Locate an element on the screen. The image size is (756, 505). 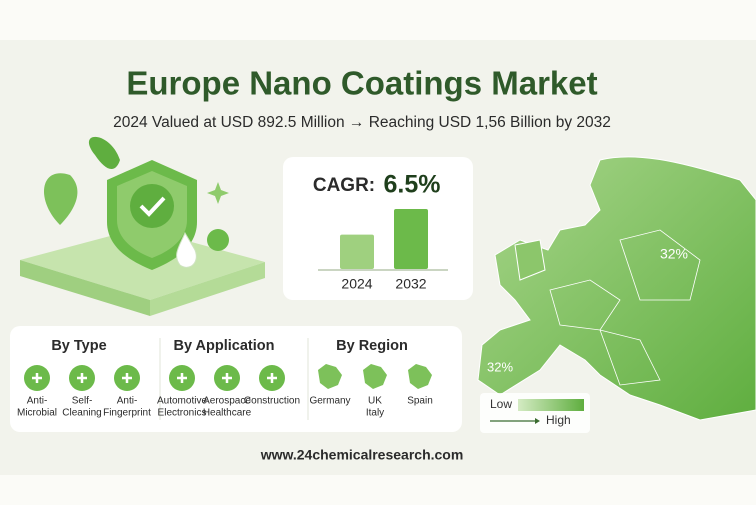
bar-category: 2024 is located at coordinates (356, 284).